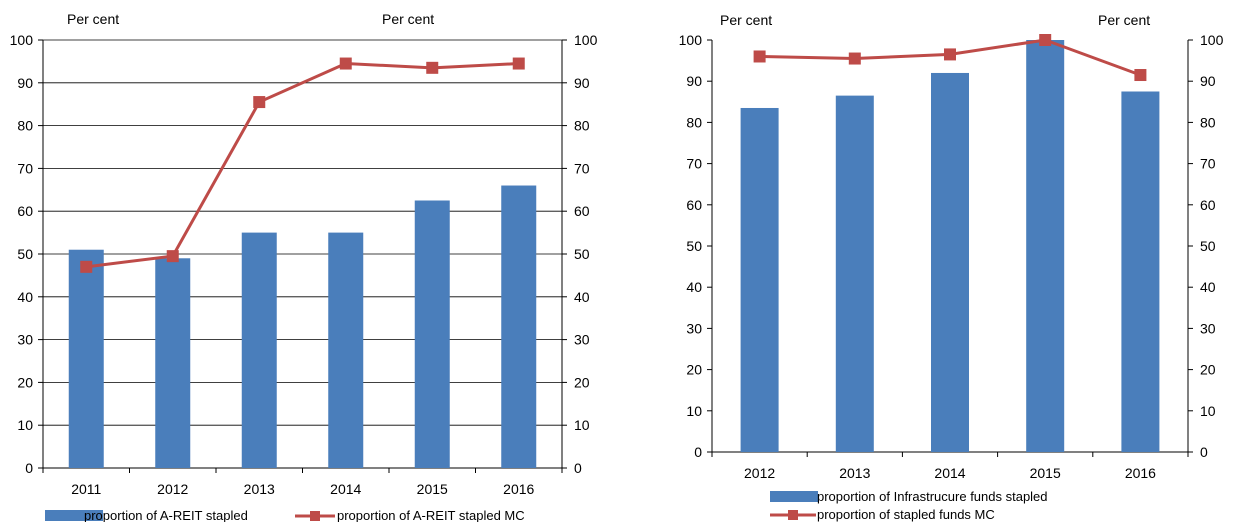 The width and height of the screenshot is (1233, 527). Describe the element at coordinates (86, 358) in the screenshot. I see `bar-2011` at that location.